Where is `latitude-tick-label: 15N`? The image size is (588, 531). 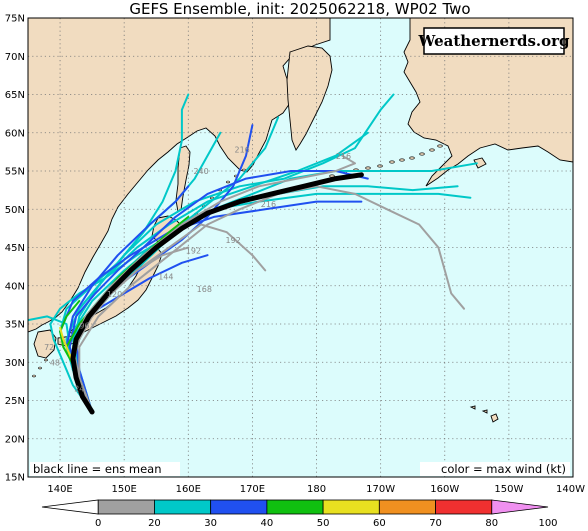 latitude-tick-label: 15N is located at coordinates (15, 478).